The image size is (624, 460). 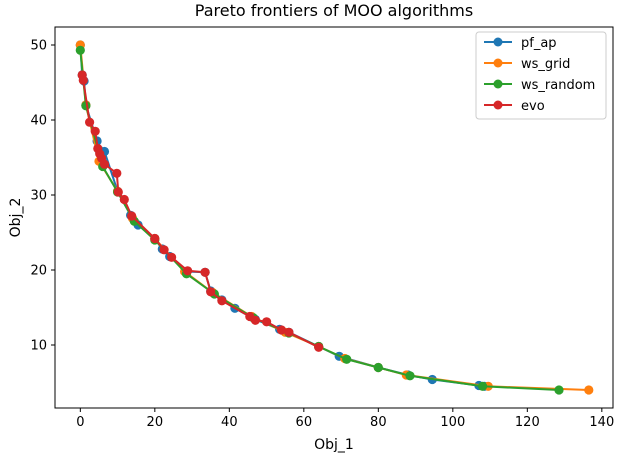 What do you see at coordinates (304, 422) in the screenshot?
I see `x-tick-label: 60` at bounding box center [304, 422].